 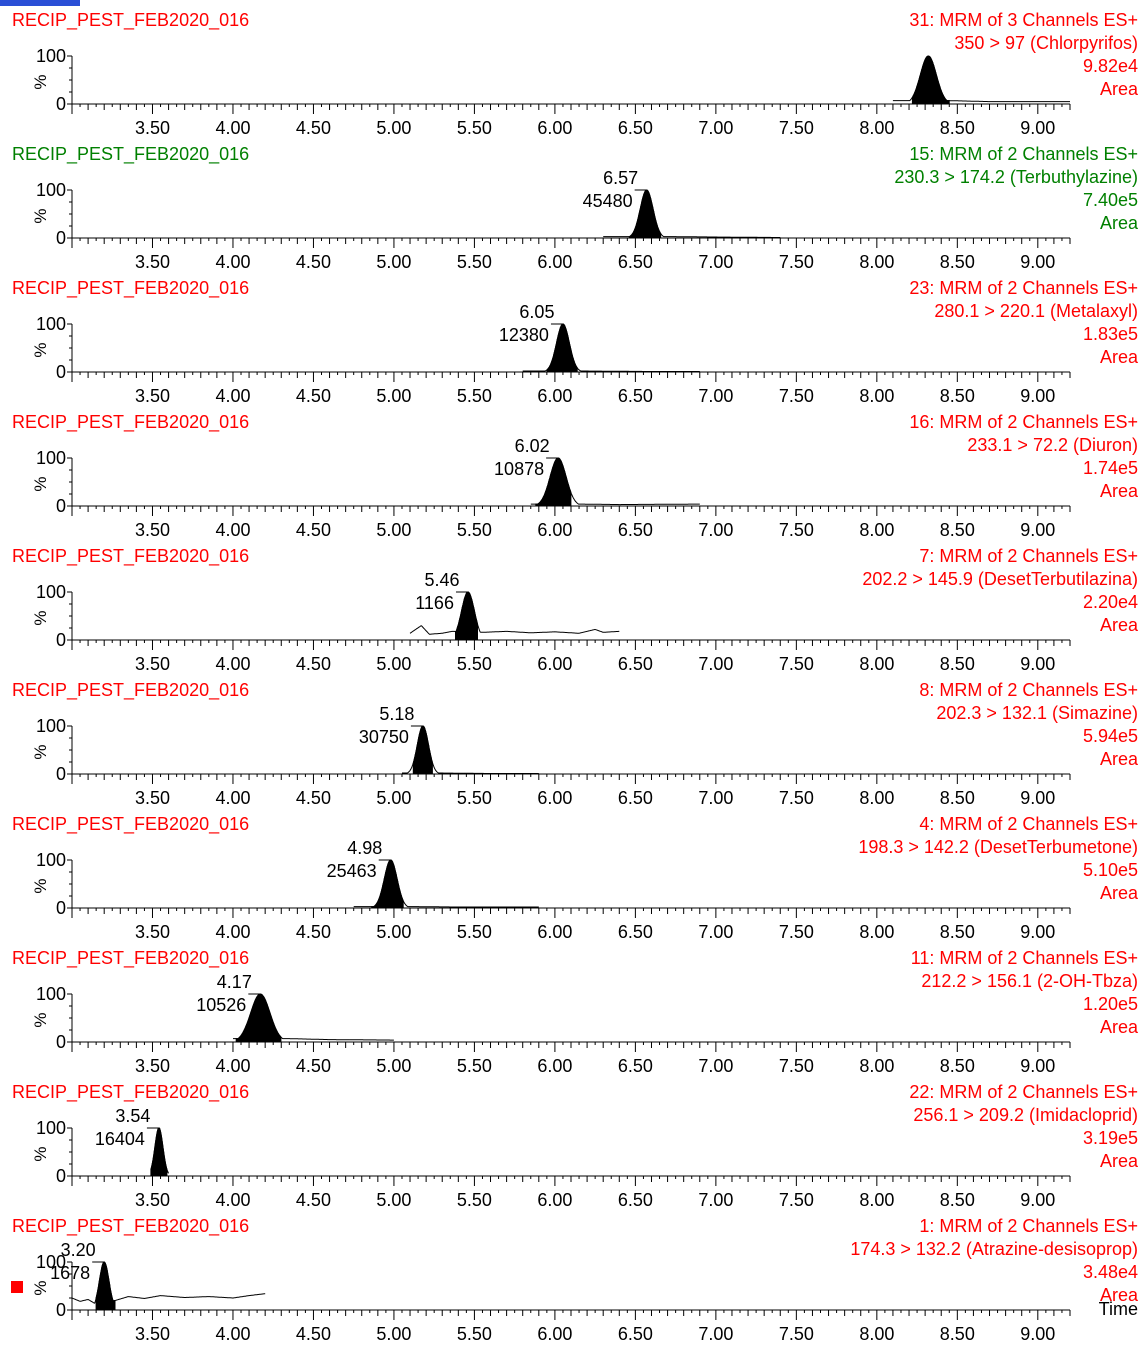 I want to click on intensity-label: 3.19e5, so click(x=1110, y=1138).